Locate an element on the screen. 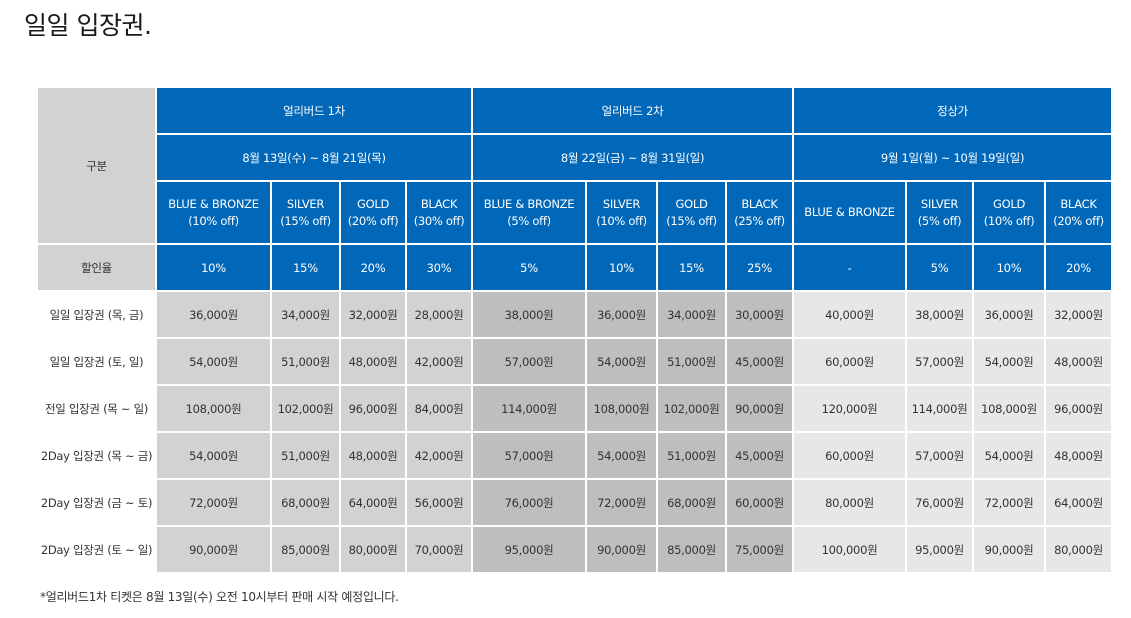 Image resolution: width=1131 pixels, height=618 pixels. group-name: 얼리버드 1차 is located at coordinates (314, 110).